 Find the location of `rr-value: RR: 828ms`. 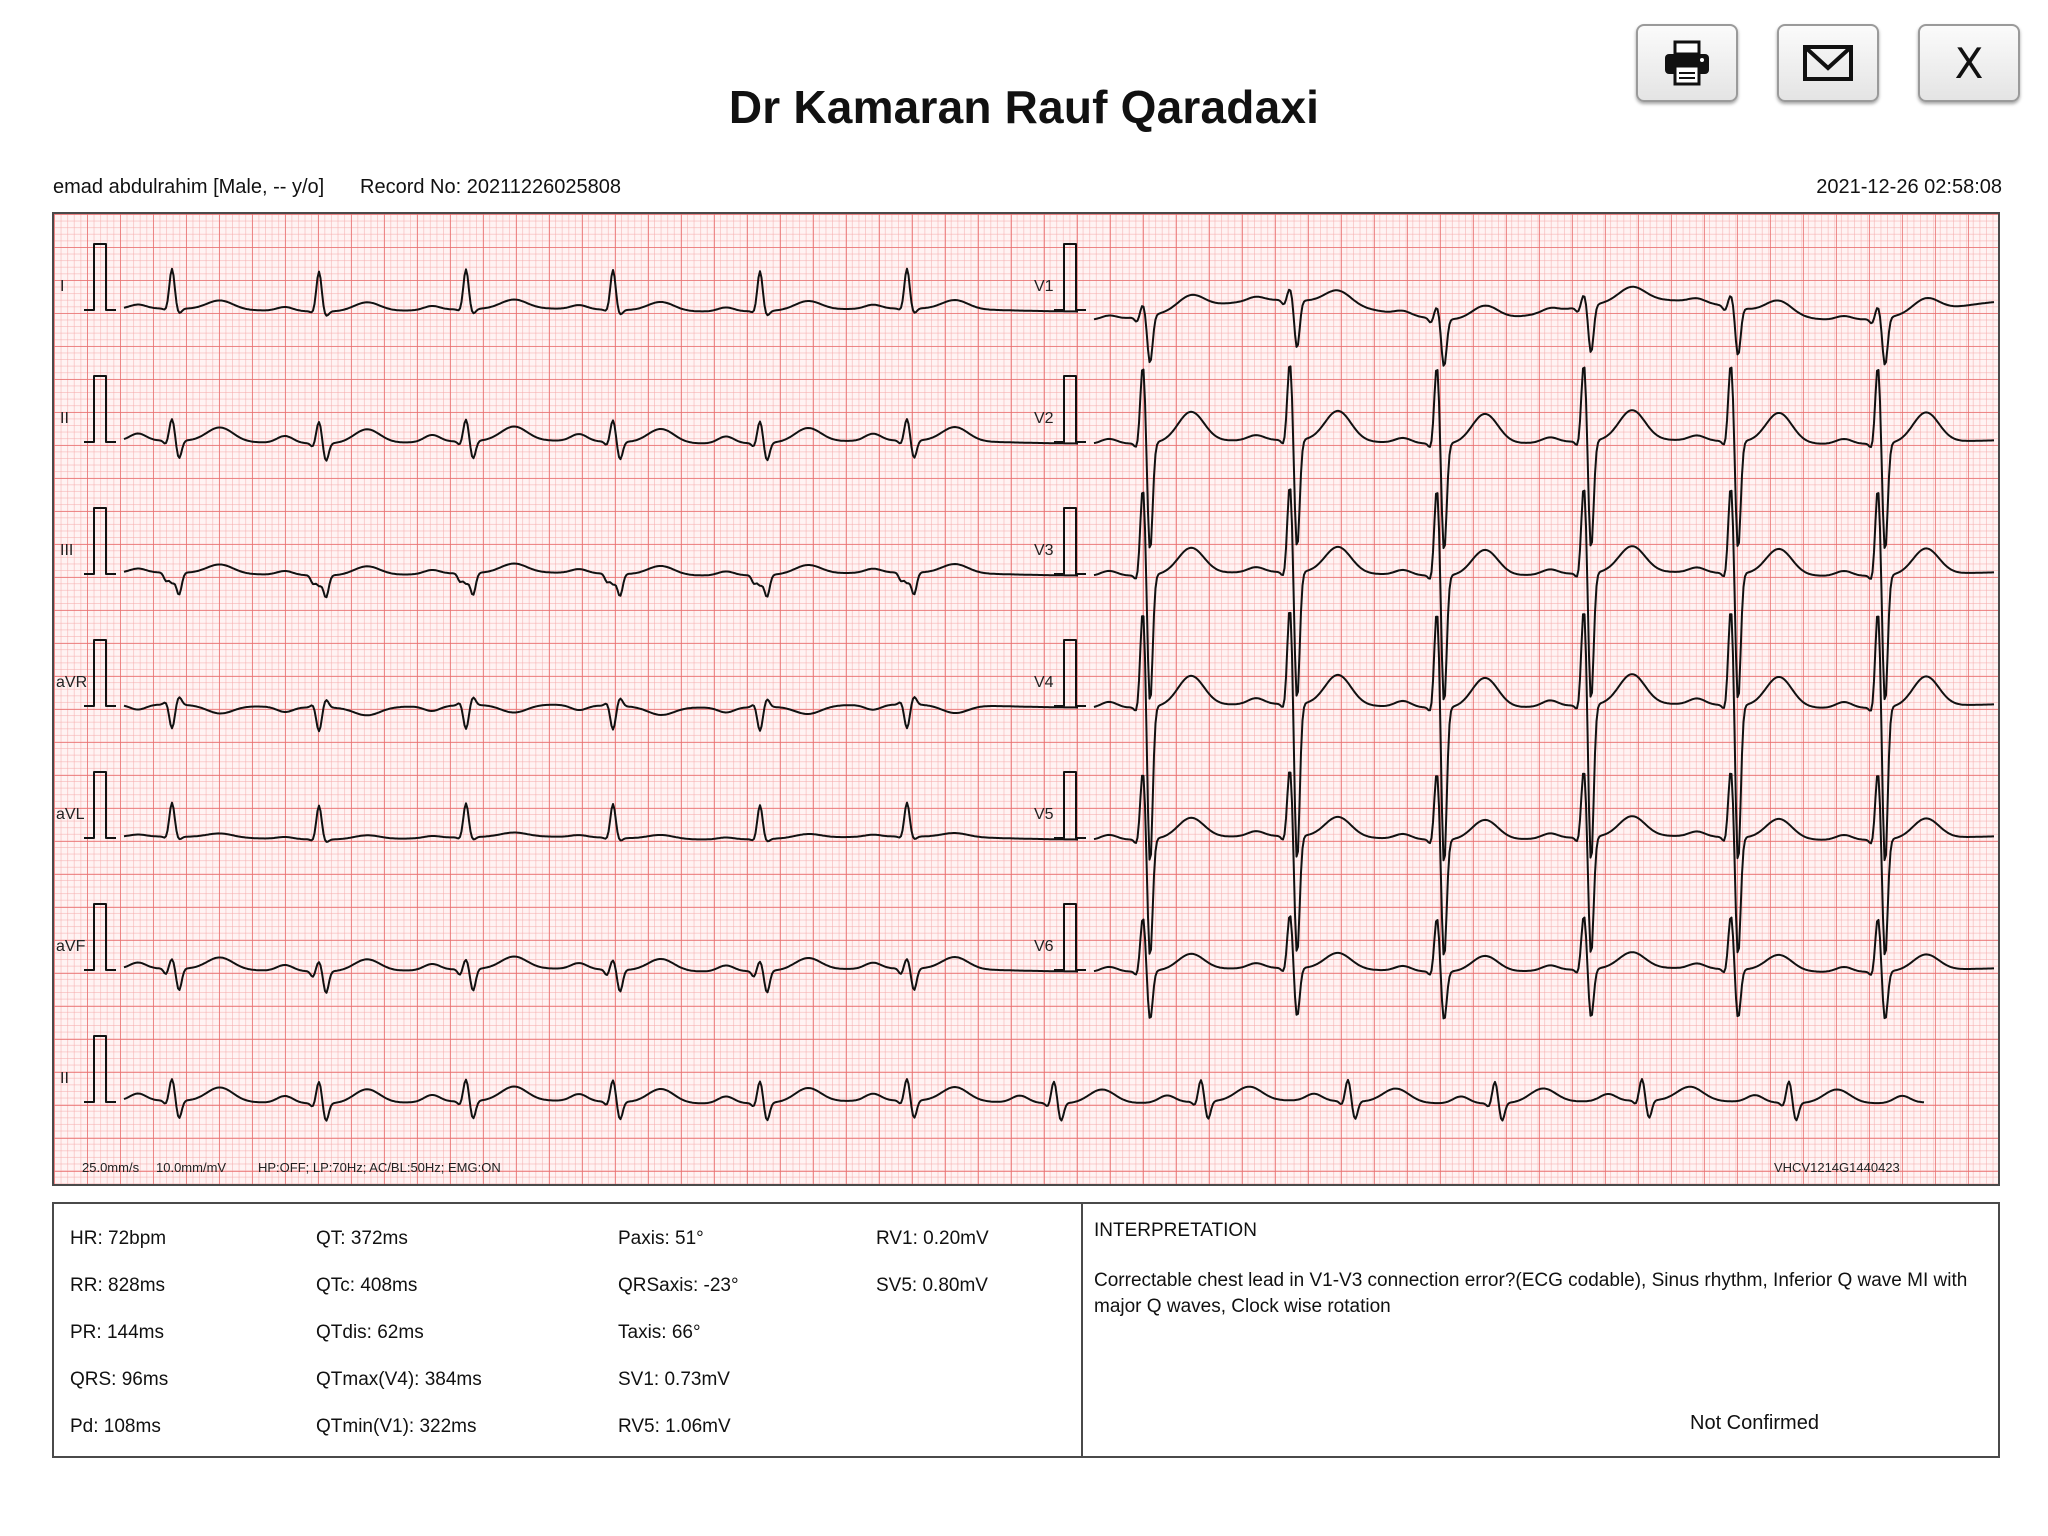

rr-value: RR: 828ms is located at coordinates (118, 1285).